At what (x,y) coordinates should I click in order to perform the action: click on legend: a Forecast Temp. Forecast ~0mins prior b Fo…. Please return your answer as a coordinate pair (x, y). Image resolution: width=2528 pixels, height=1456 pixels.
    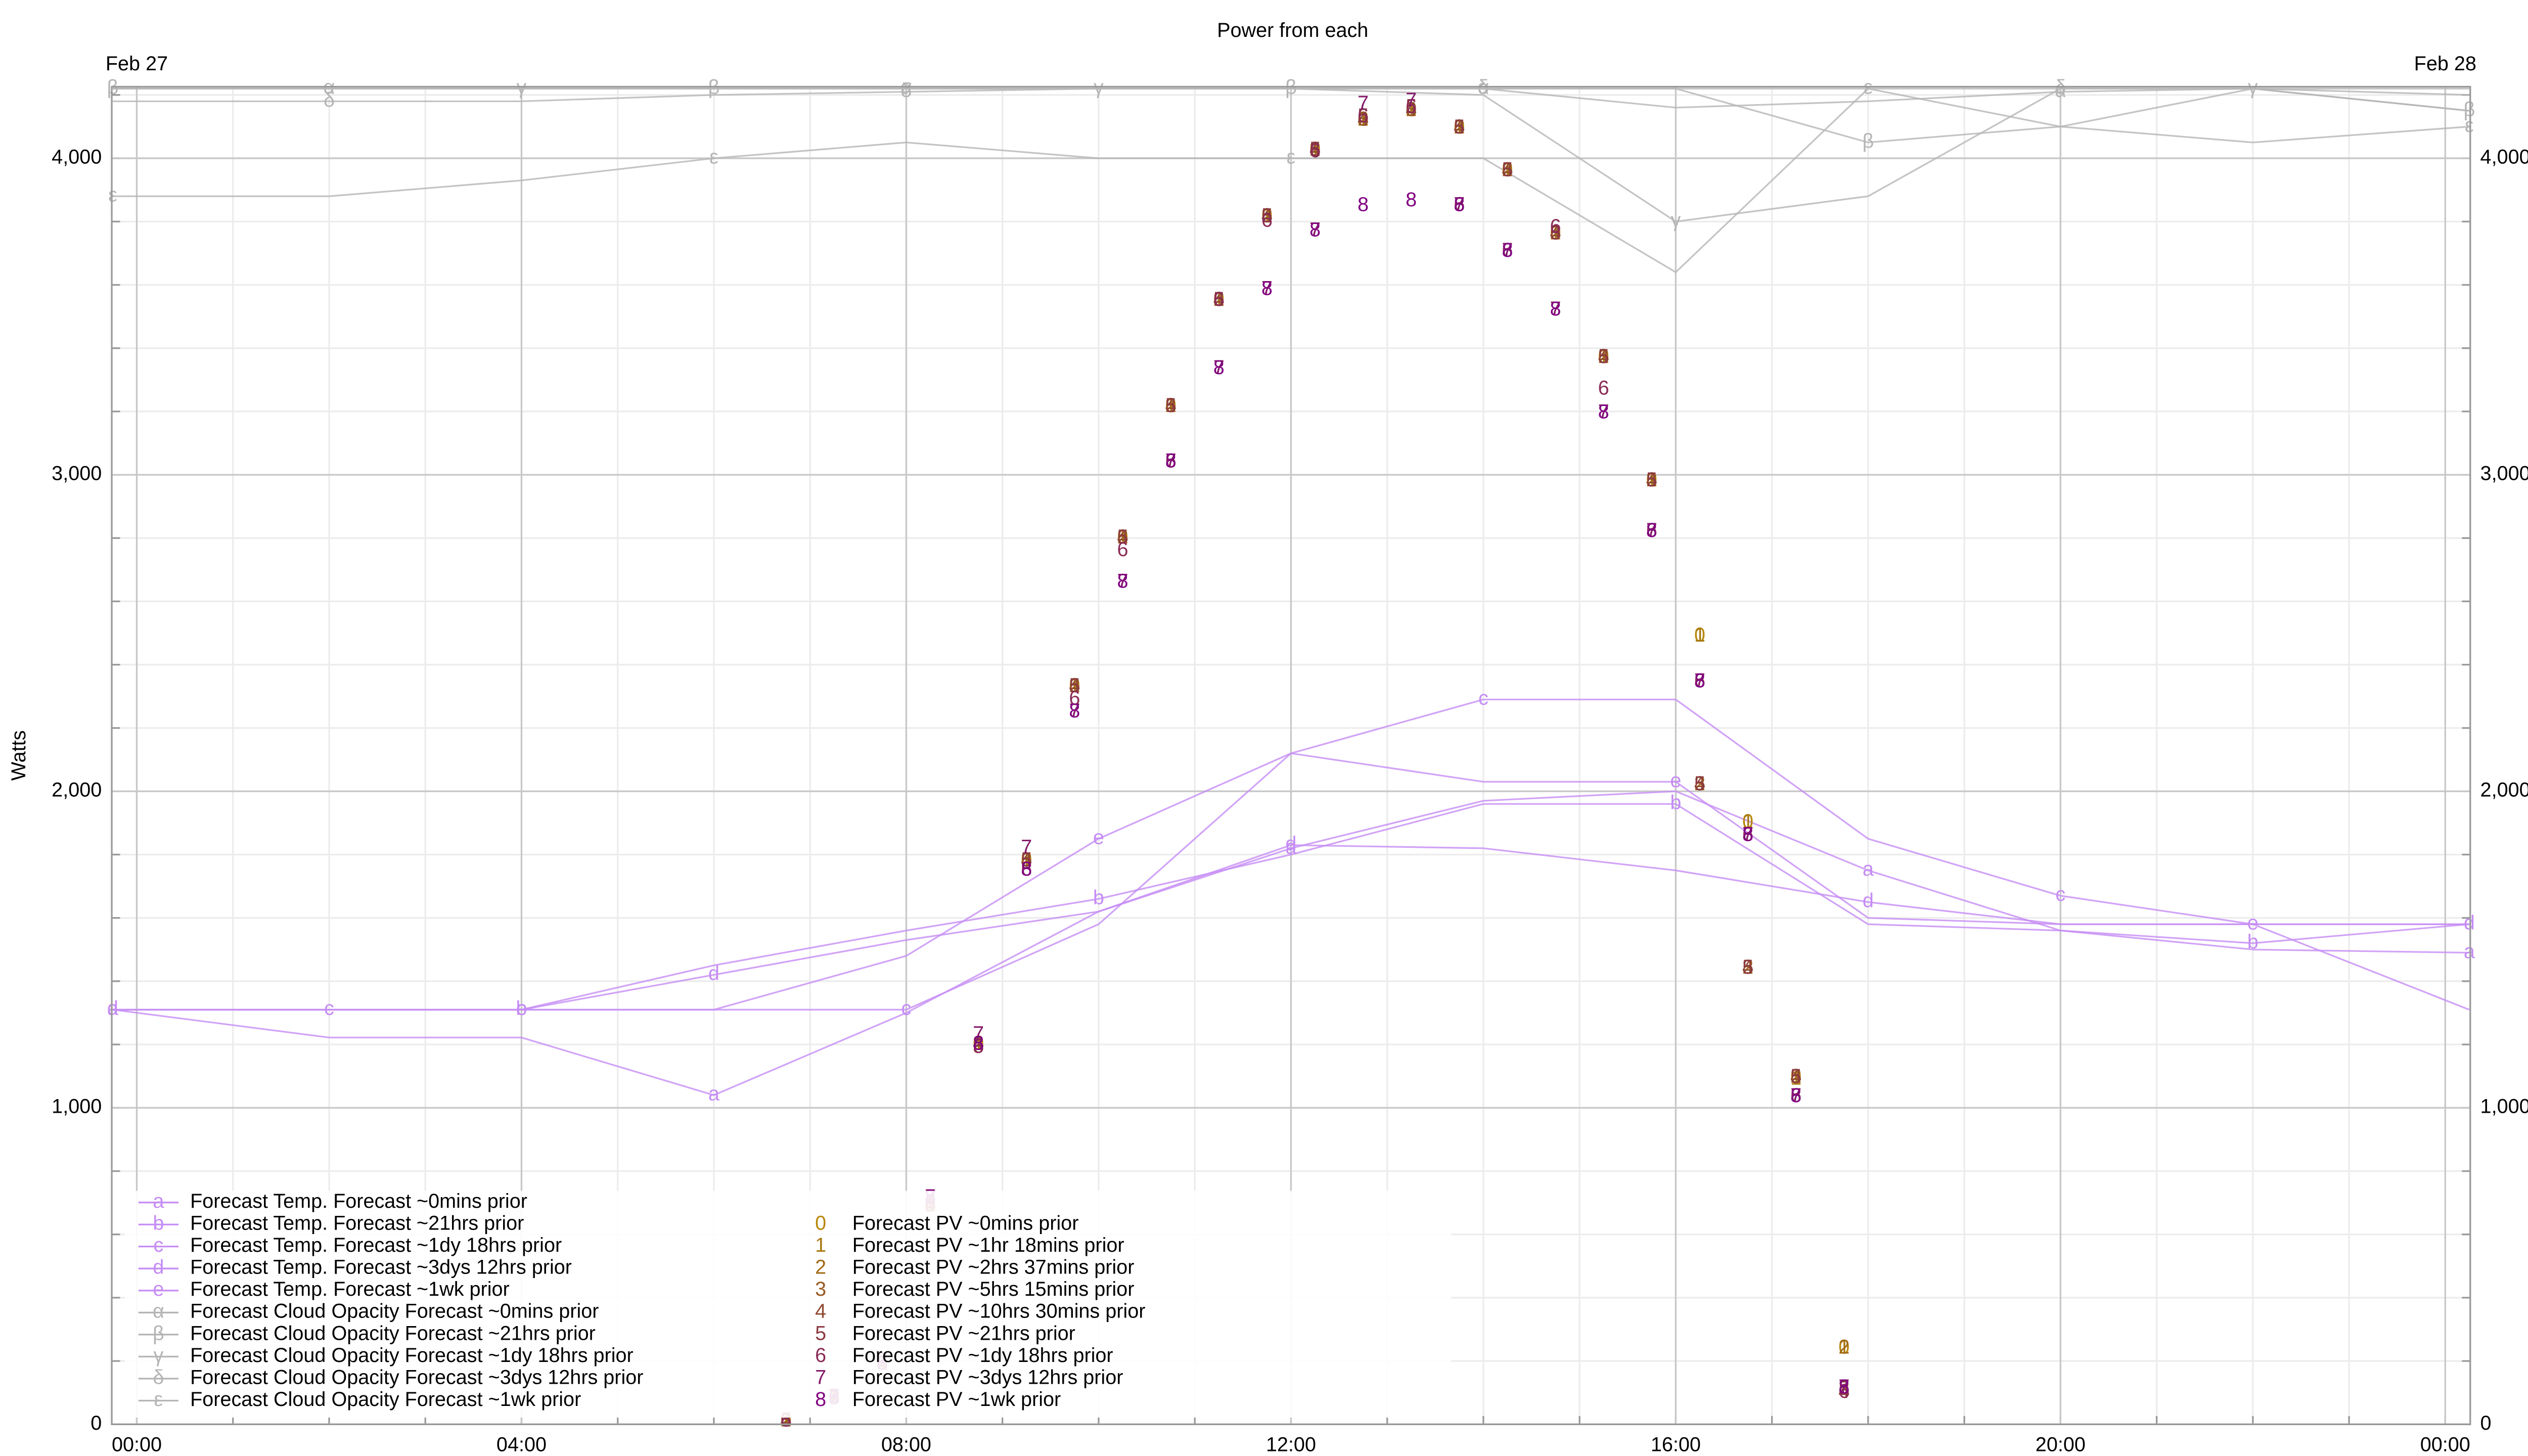
    Looking at the image, I should click on (789, 1304).